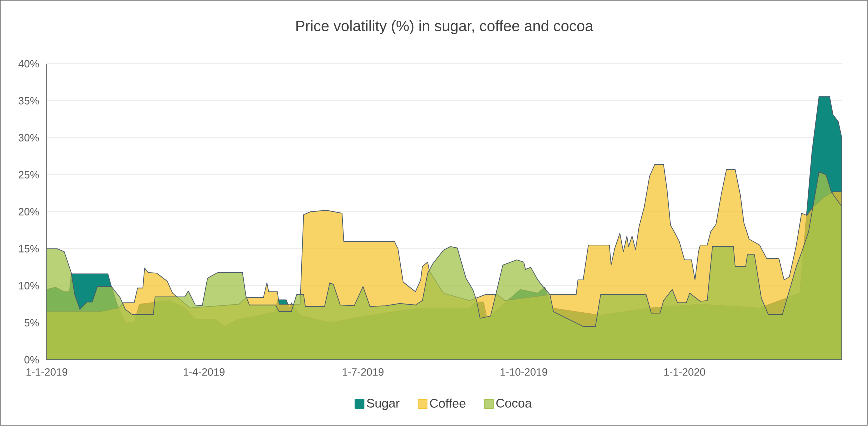 This screenshot has height=426, width=868. Describe the element at coordinates (448, 403) in the screenshot. I see `legend-label: Coffee` at that location.